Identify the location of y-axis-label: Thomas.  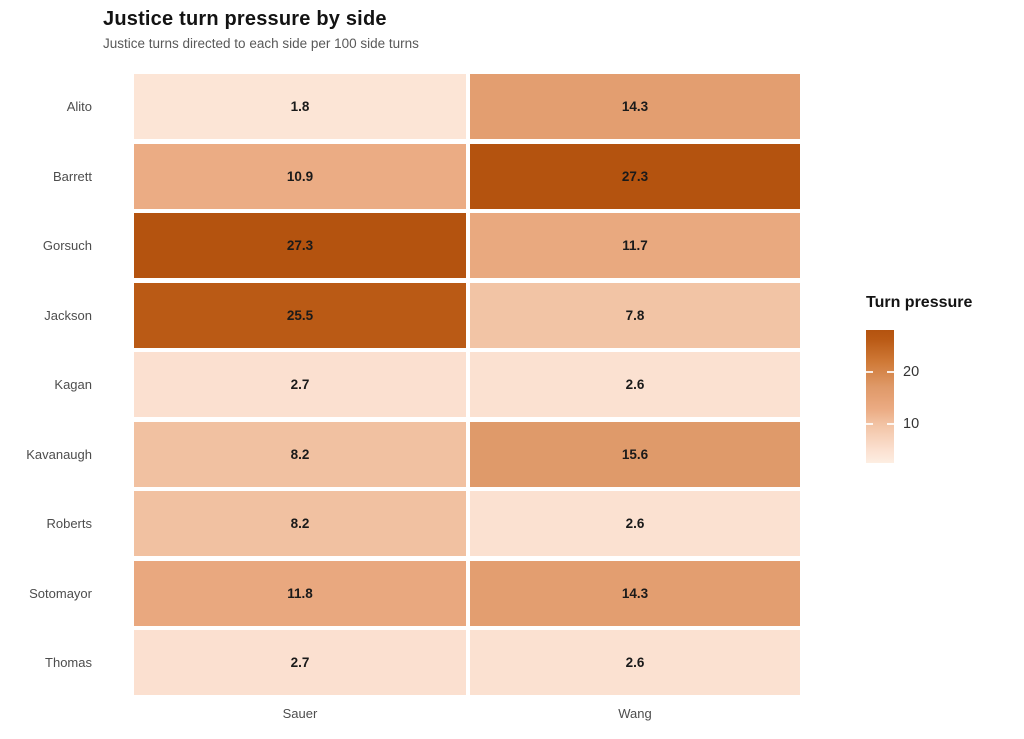
(68, 662).